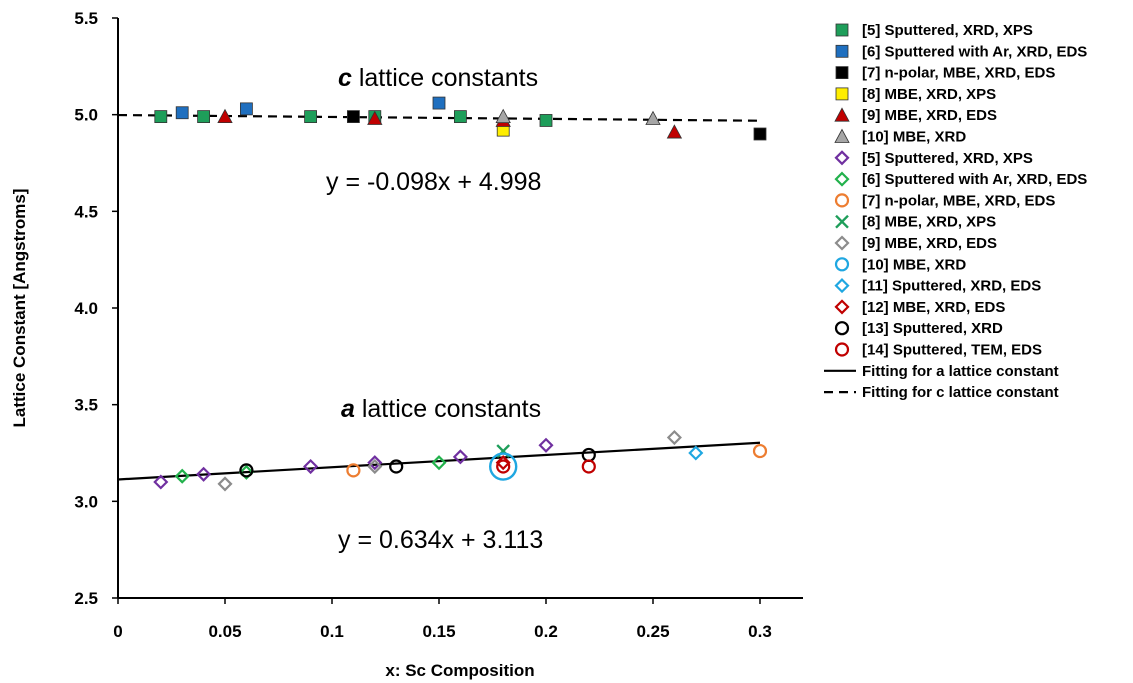 The height and width of the screenshot is (683, 1133). What do you see at coordinates (441, 409) in the screenshot?
I see `a-annotation-title: a lattice constants` at bounding box center [441, 409].